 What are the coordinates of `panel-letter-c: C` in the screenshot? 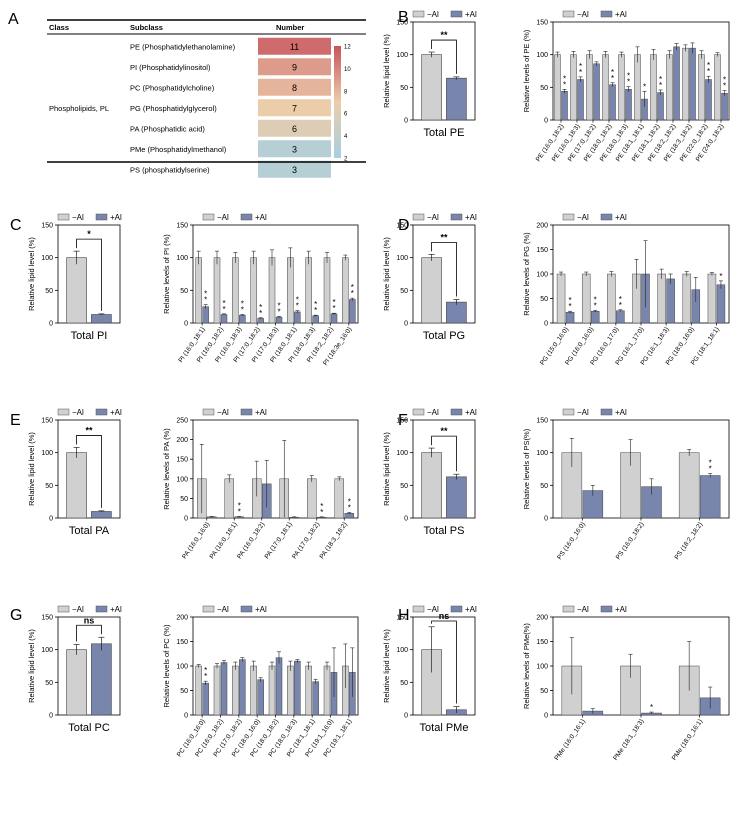 It's located at (16, 225).